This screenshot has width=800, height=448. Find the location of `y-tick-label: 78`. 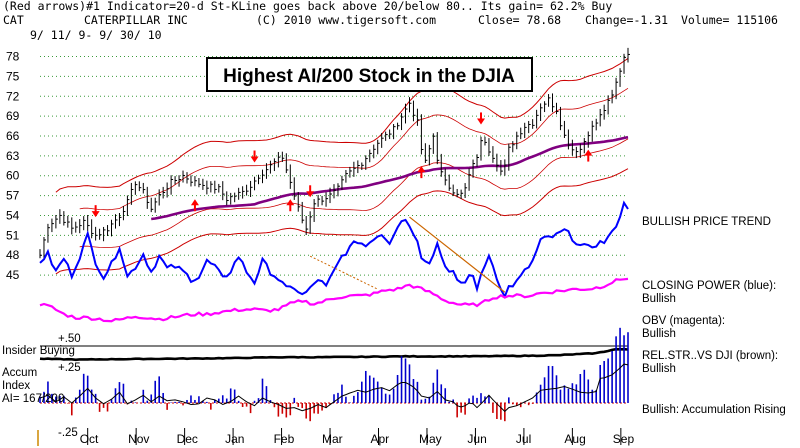

y-tick-label: 78 is located at coordinates (13, 57).